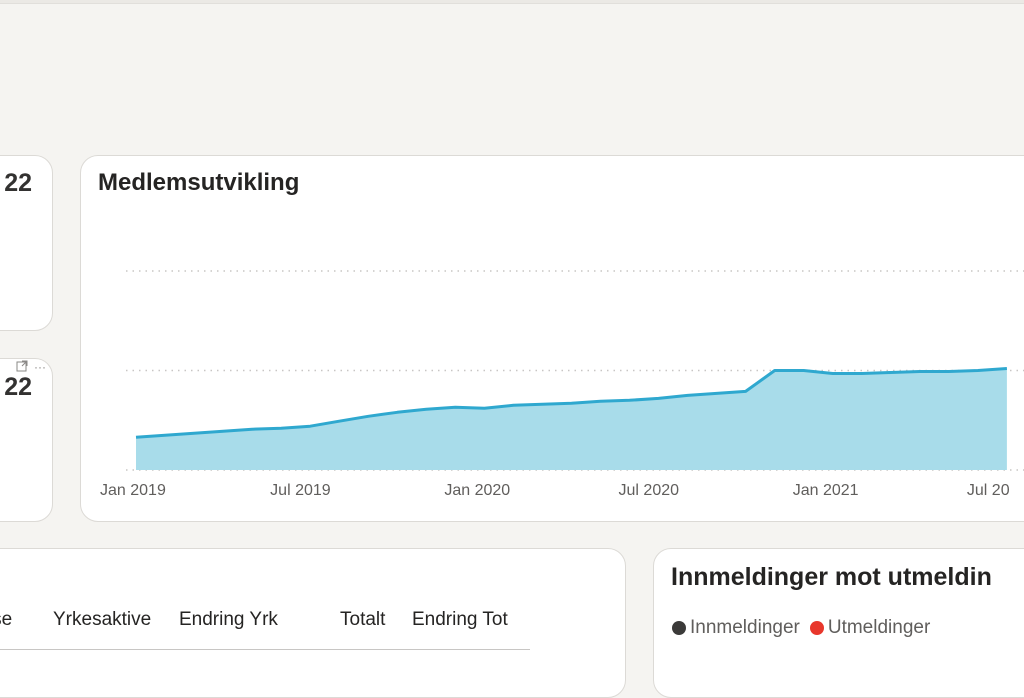  Describe the element at coordinates (31, 367) in the screenshot. I see `visual-header: ···` at that location.